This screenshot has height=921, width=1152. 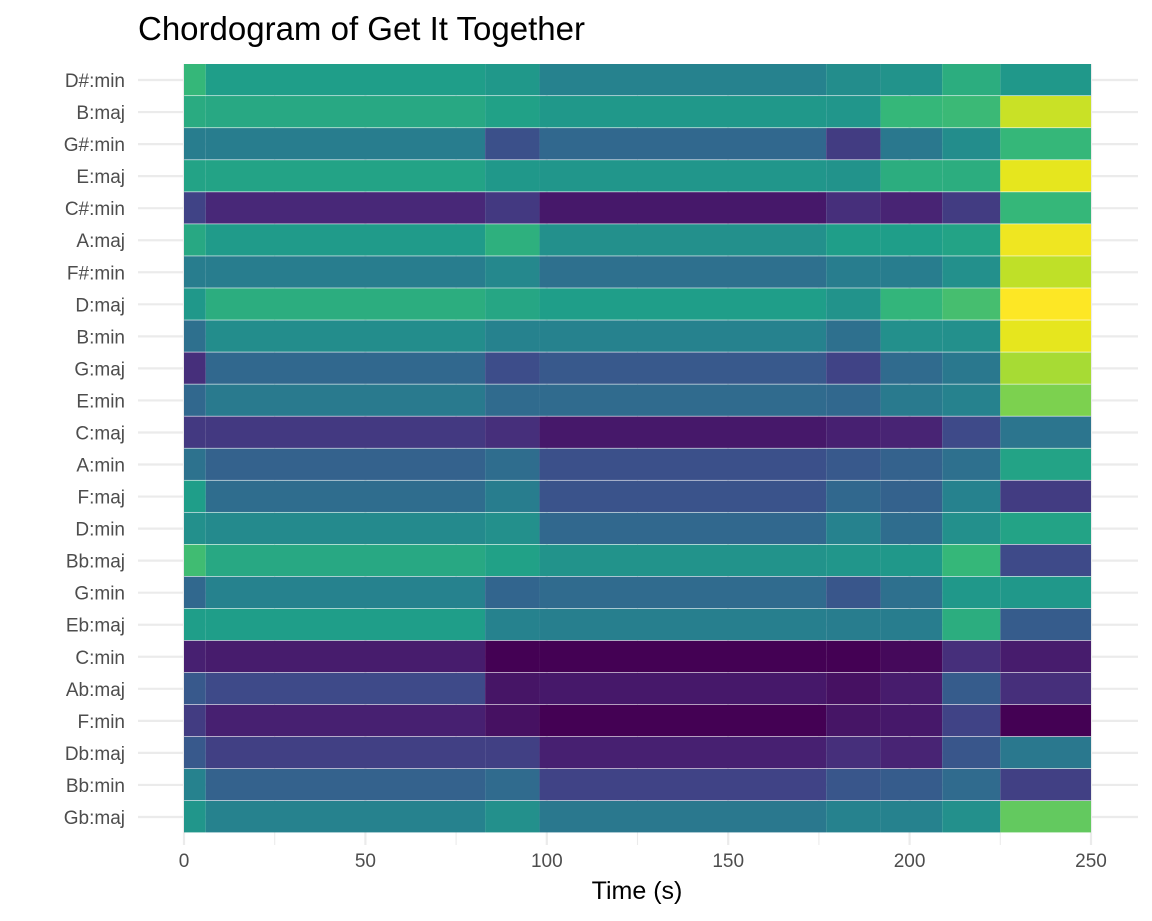 I want to click on y-tick-label: B:maj, so click(x=100, y=113).